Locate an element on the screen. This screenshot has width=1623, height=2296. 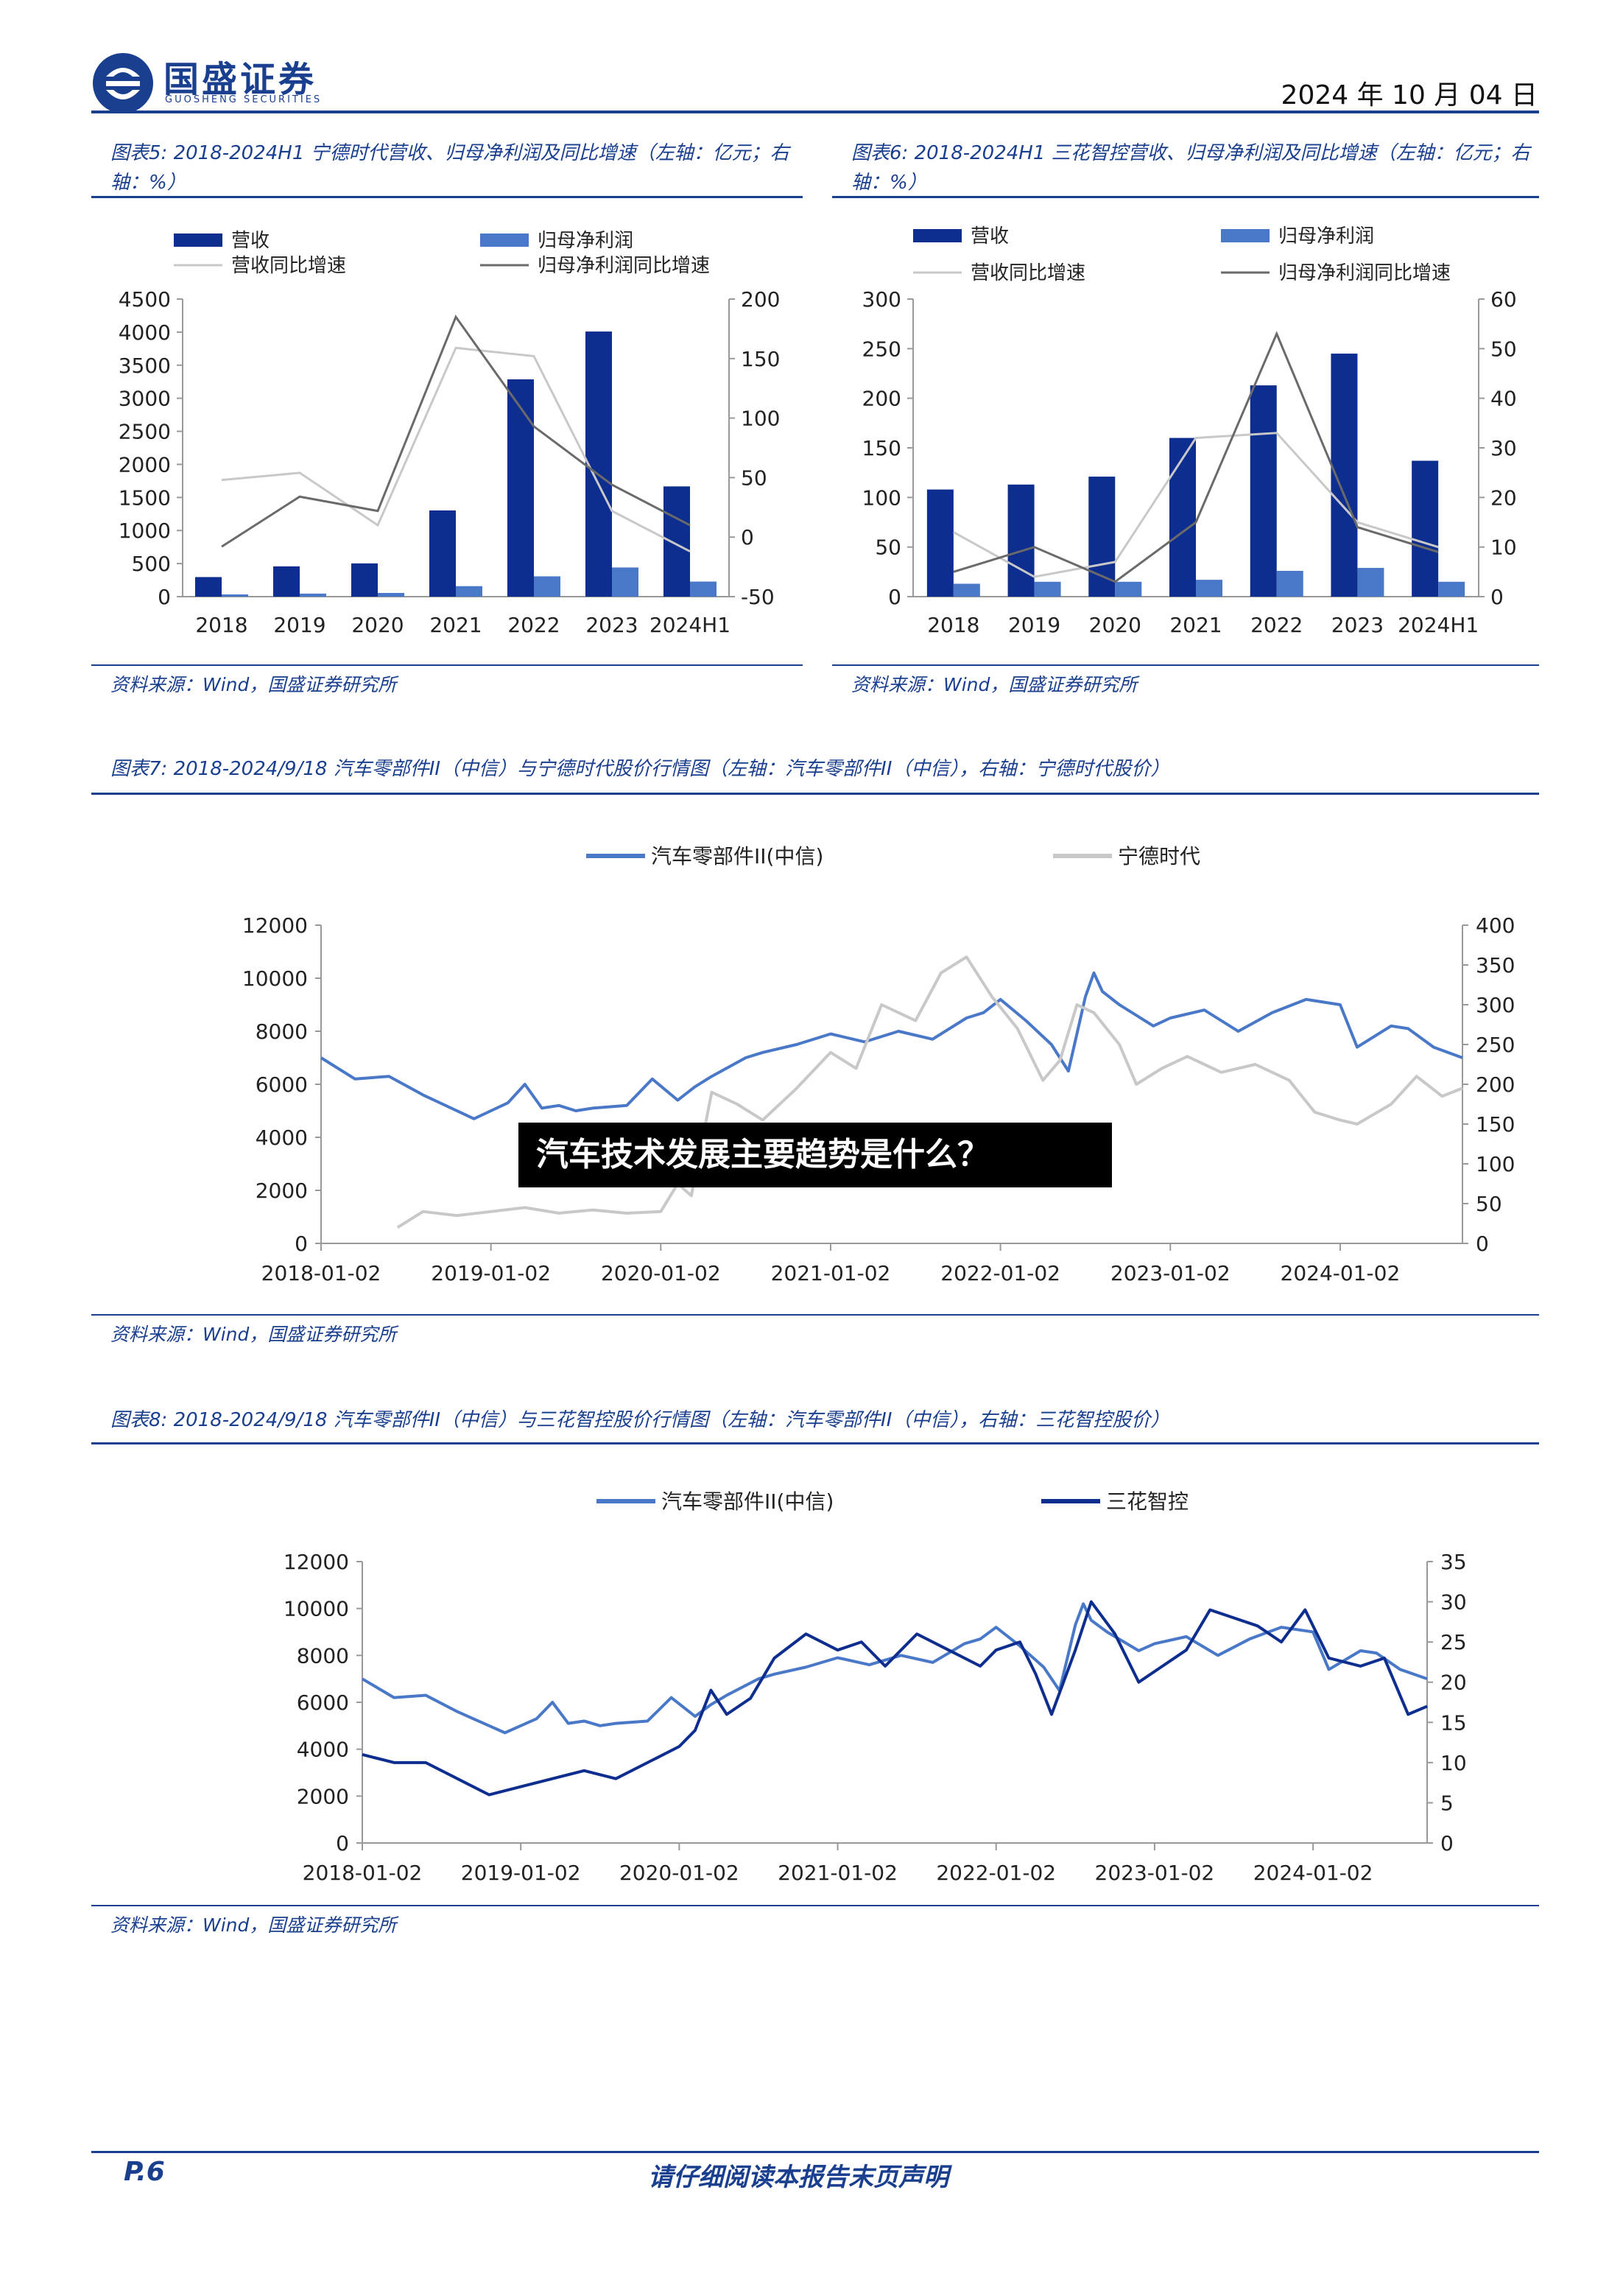
fig5-y2-tick-label: 200 is located at coordinates (760, 299).